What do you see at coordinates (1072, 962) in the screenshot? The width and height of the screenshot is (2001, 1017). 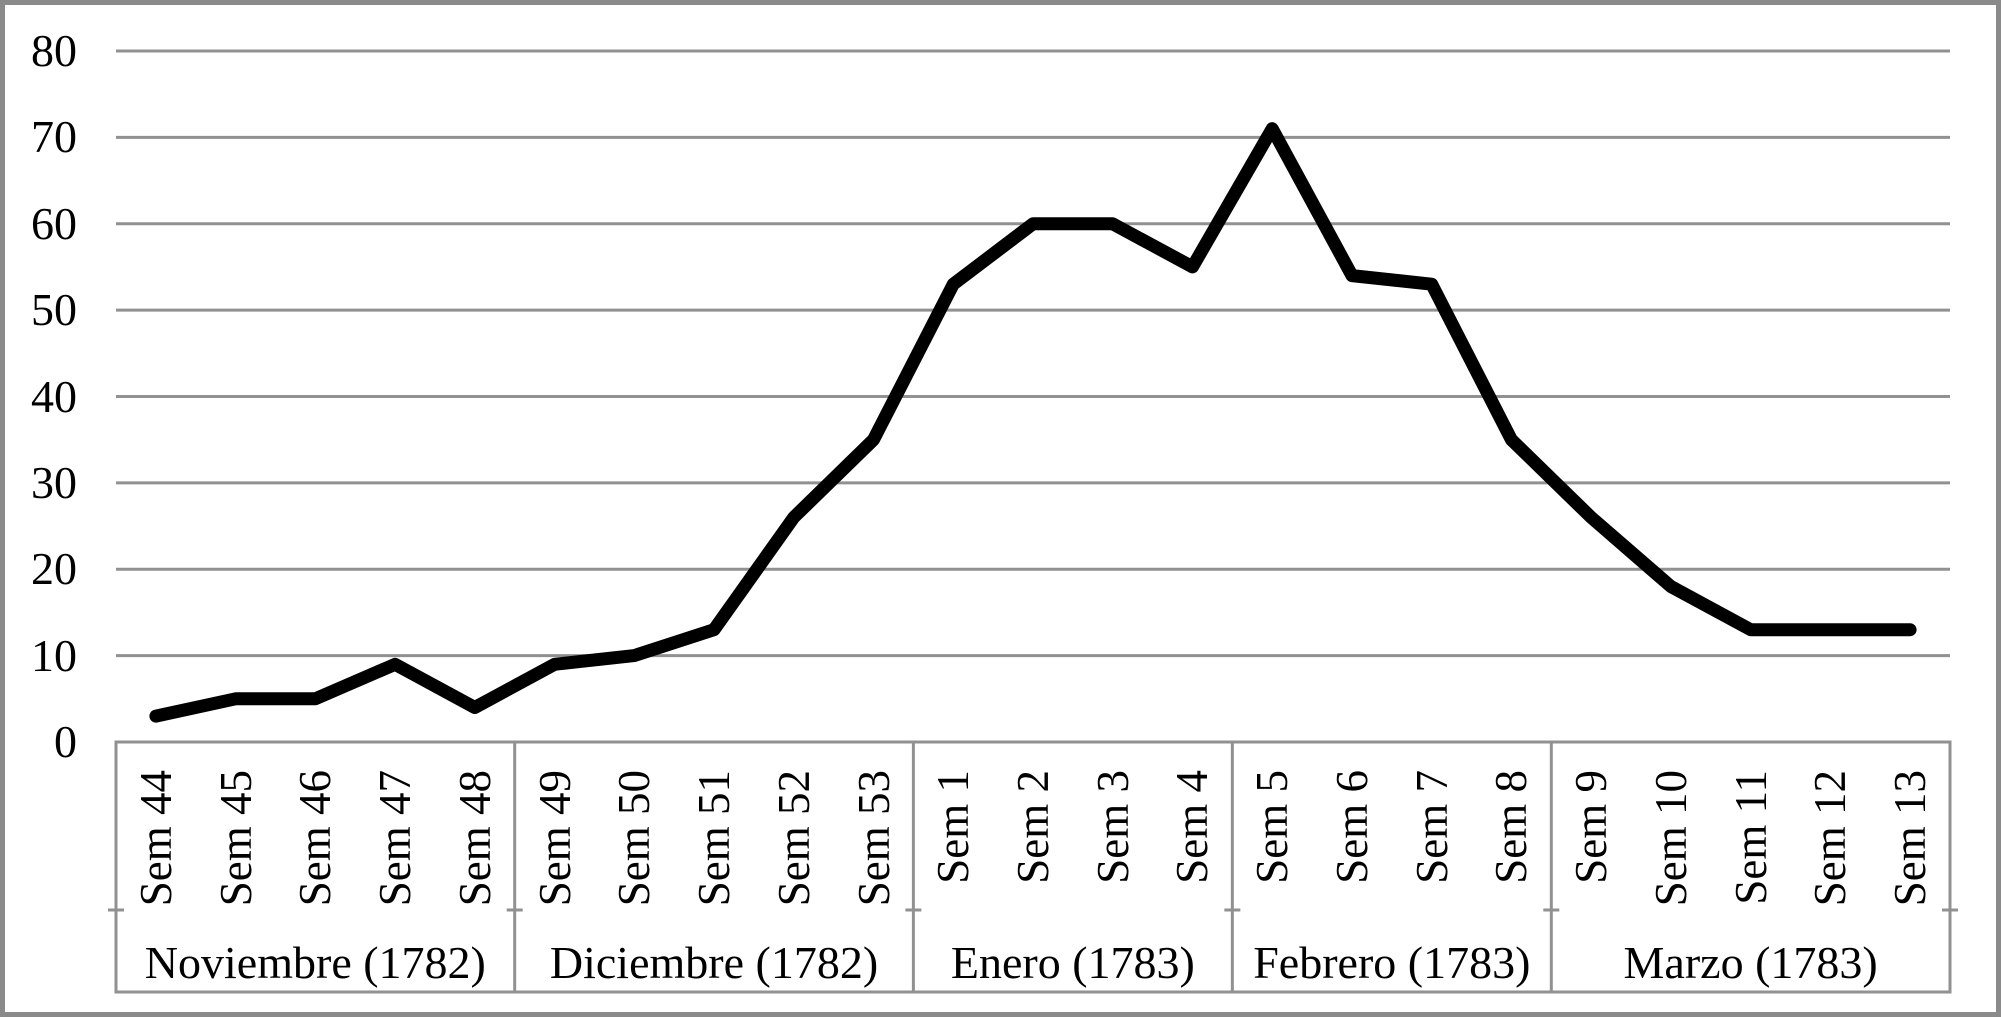 I see `month-label: Enero (1783)` at bounding box center [1072, 962].